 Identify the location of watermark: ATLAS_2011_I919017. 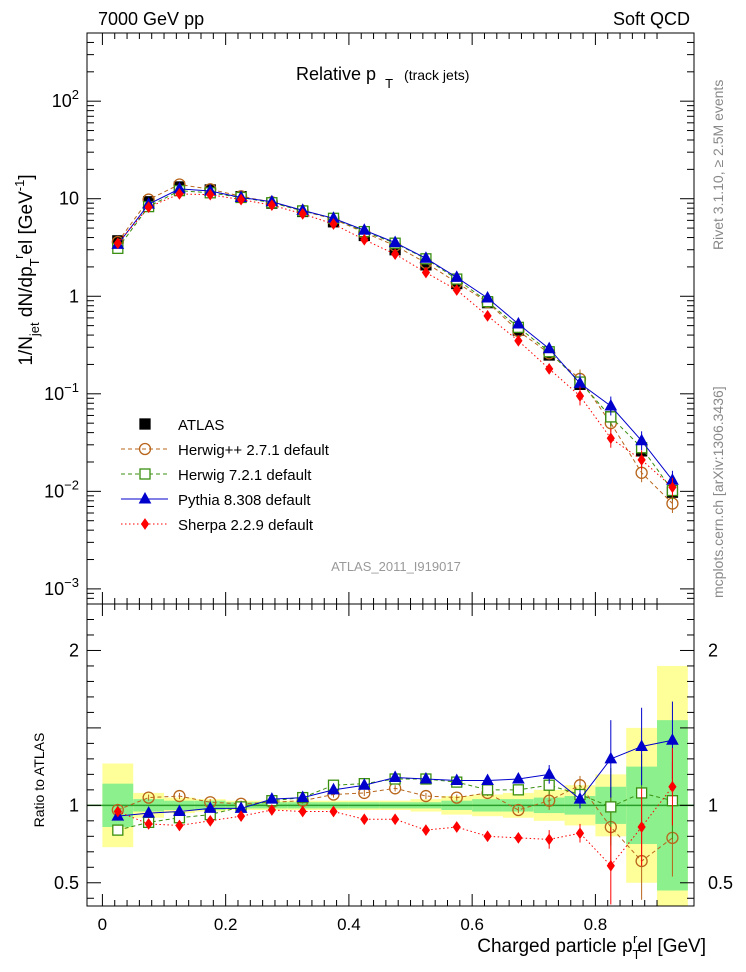
(396, 566).